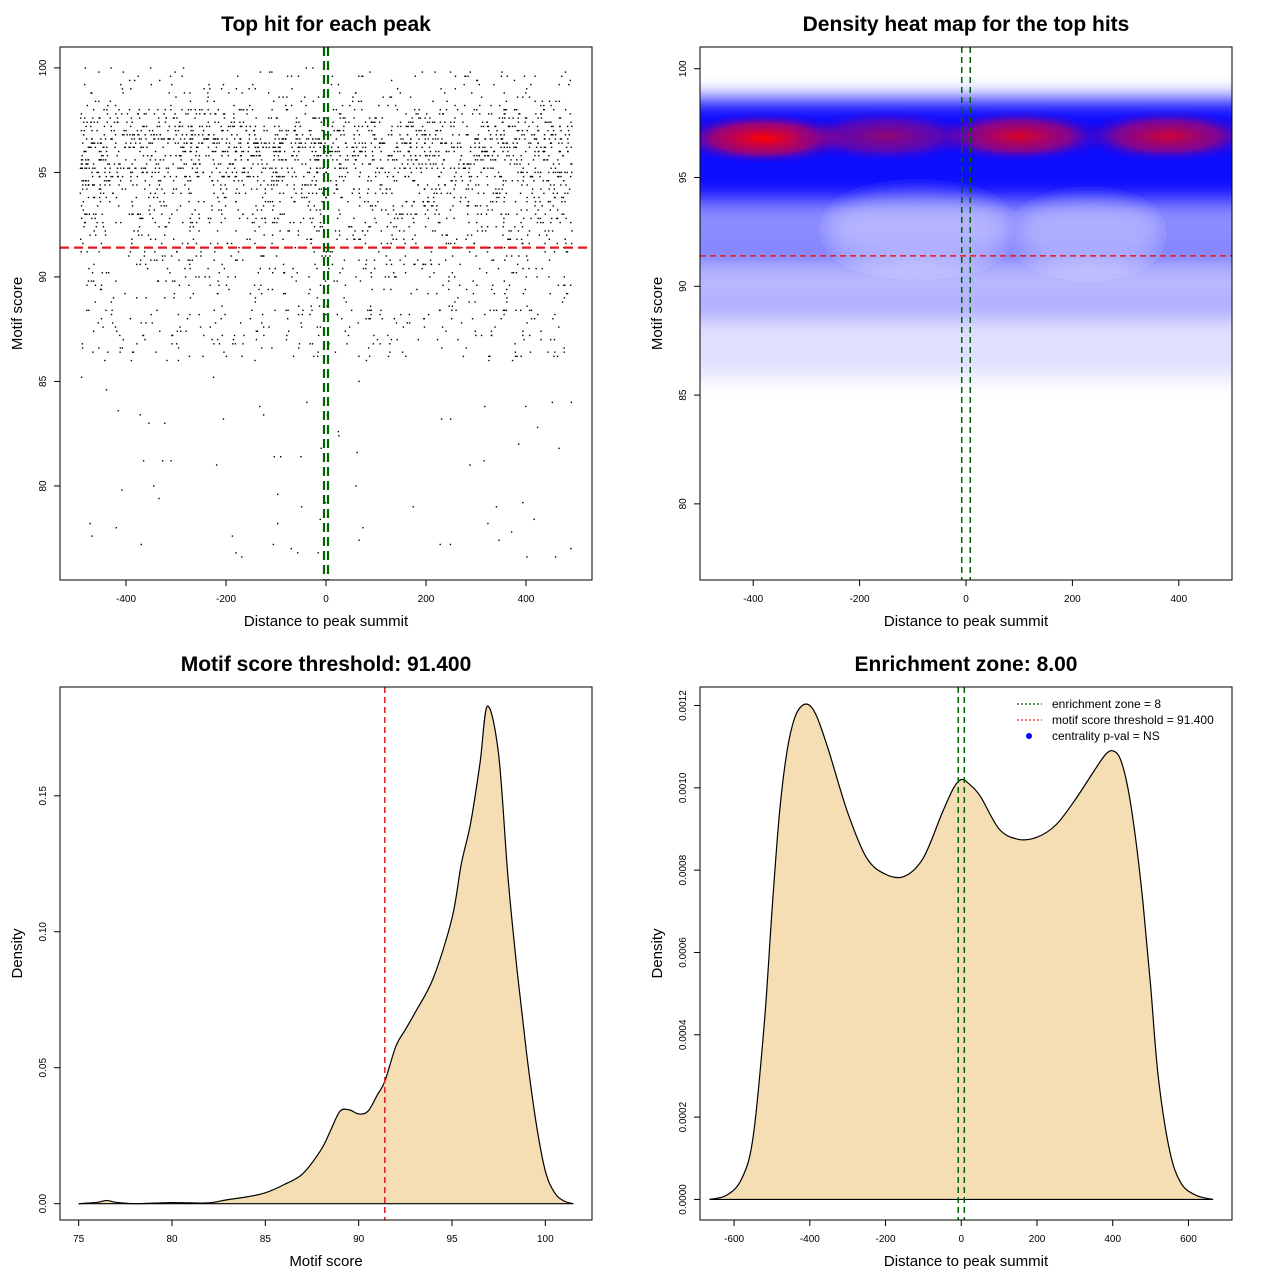  I want to click on density-hotspot, so click(1152, 136).